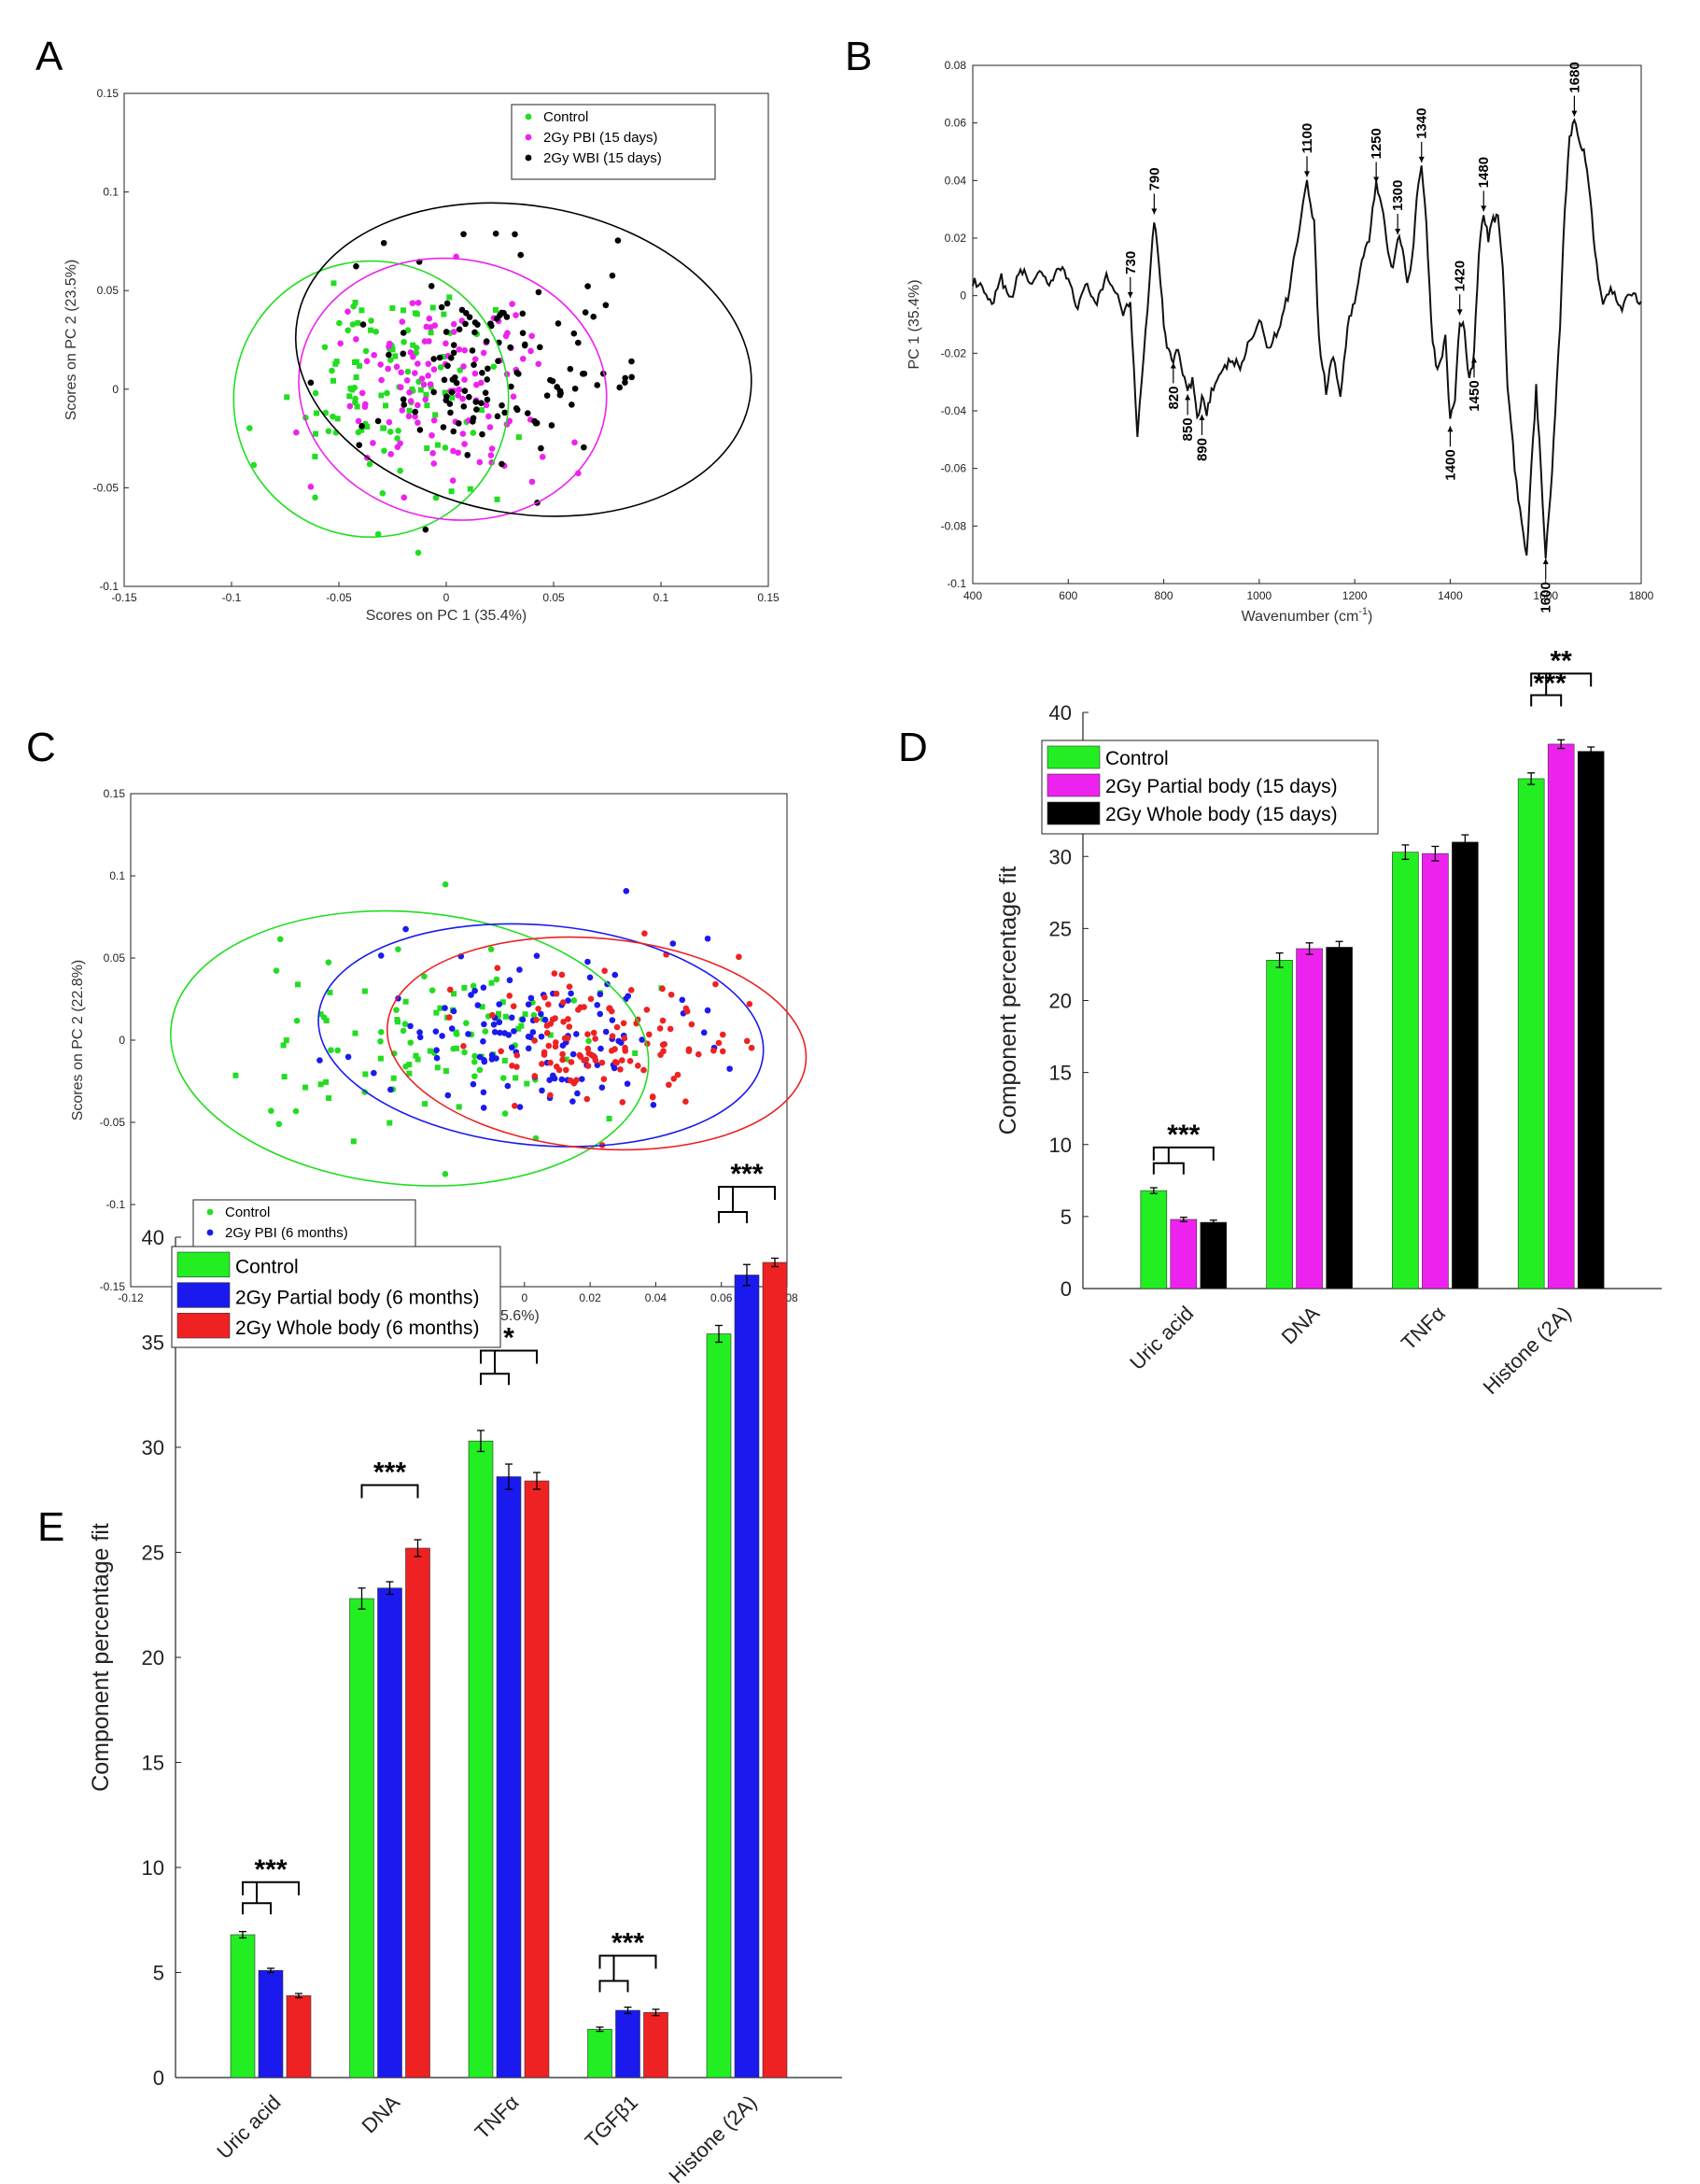 This screenshot has width=1700, height=2184. I want to click on panel-d-sig-stars-inner: ***, so click(1551, 683).